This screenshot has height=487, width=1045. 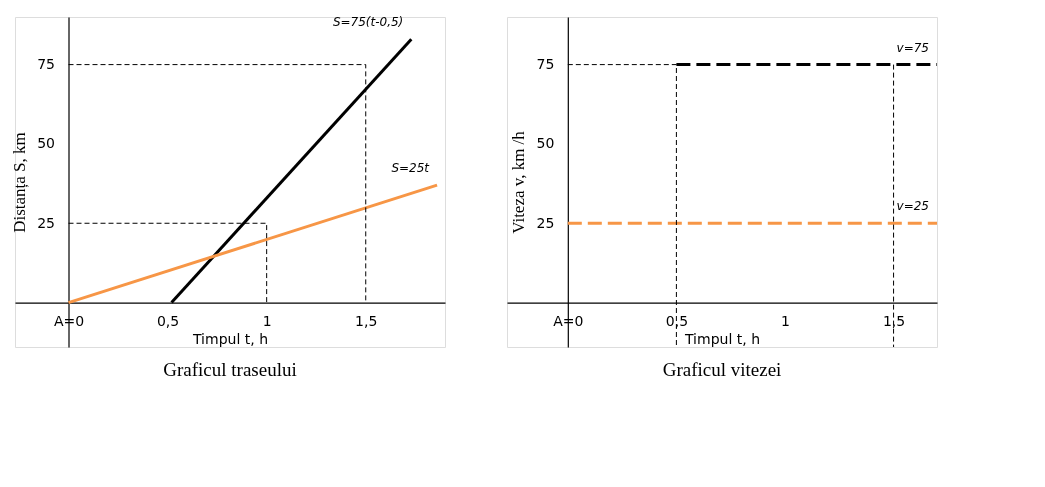 What do you see at coordinates (912, 206) in the screenshot?
I see `annotation: v=25` at bounding box center [912, 206].